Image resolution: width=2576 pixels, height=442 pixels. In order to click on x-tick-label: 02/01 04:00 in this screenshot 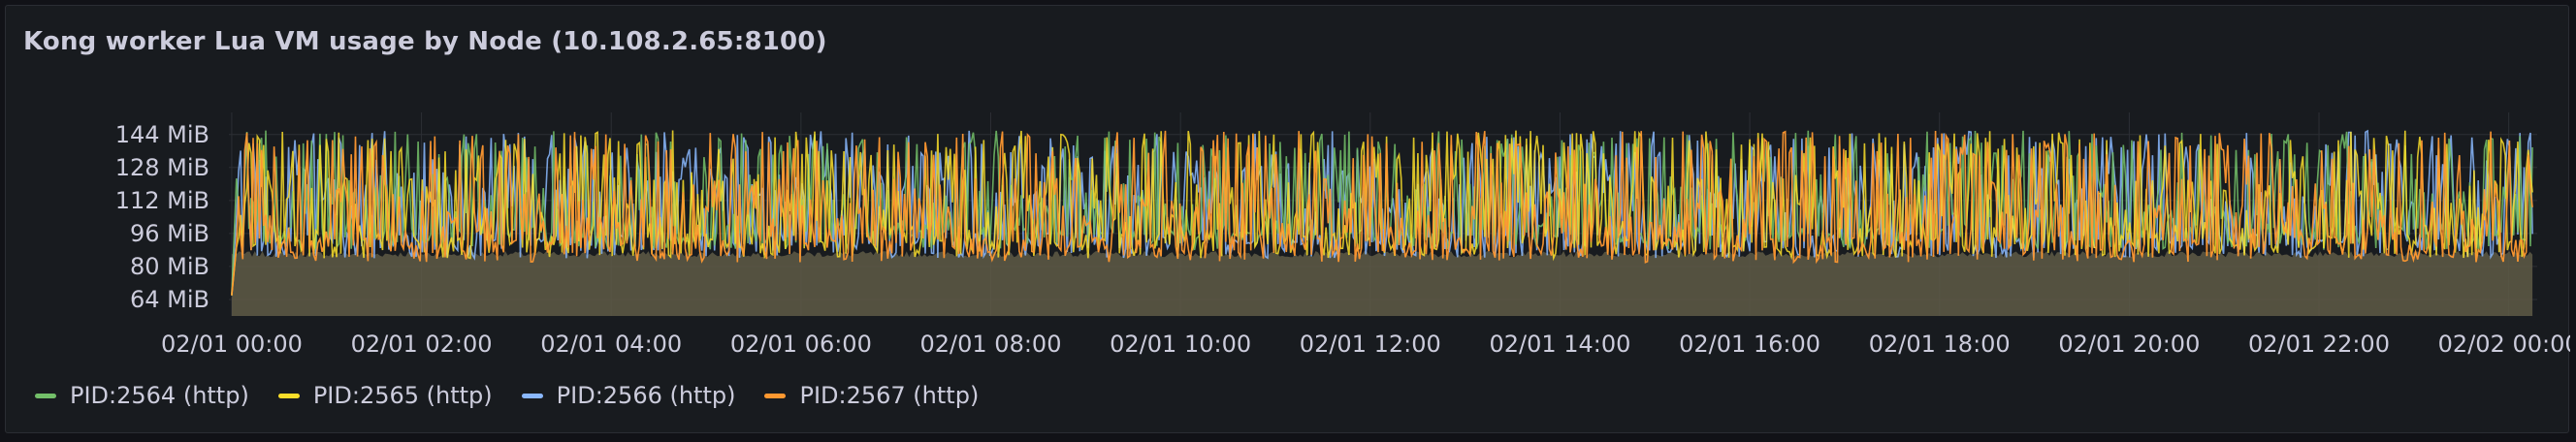, I will do `click(611, 344)`.